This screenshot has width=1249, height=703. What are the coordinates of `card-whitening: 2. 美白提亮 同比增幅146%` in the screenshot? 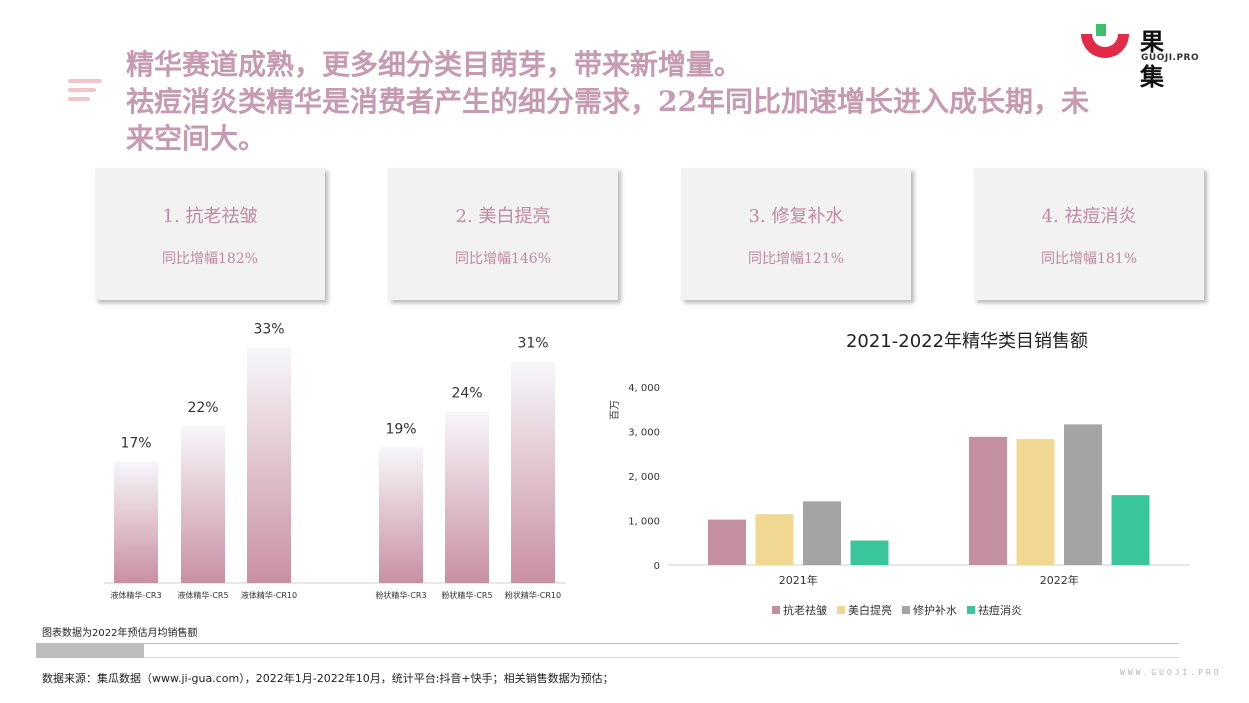 It's located at (503, 234).